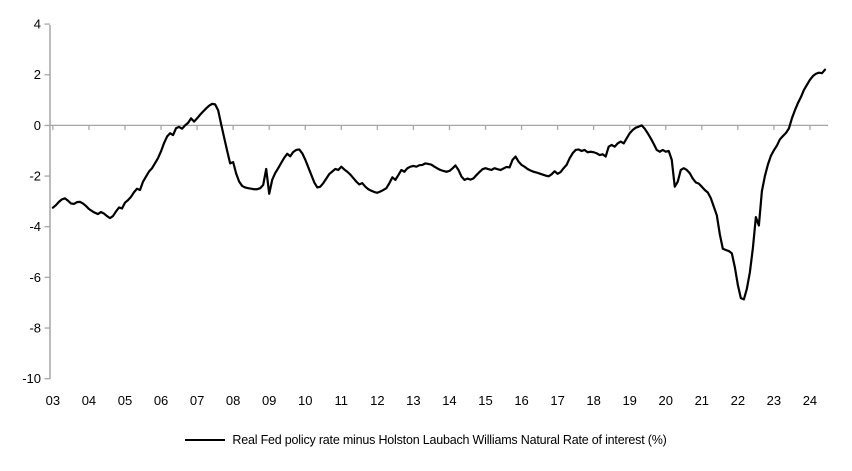  What do you see at coordinates (629, 400) in the screenshot?
I see `x-tick-label: 19` at bounding box center [629, 400].